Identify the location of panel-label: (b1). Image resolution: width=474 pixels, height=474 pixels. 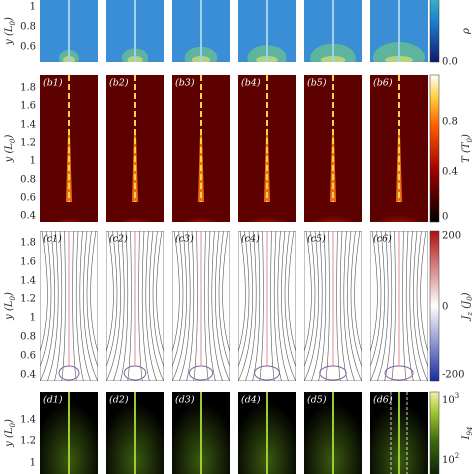
(53, 83).